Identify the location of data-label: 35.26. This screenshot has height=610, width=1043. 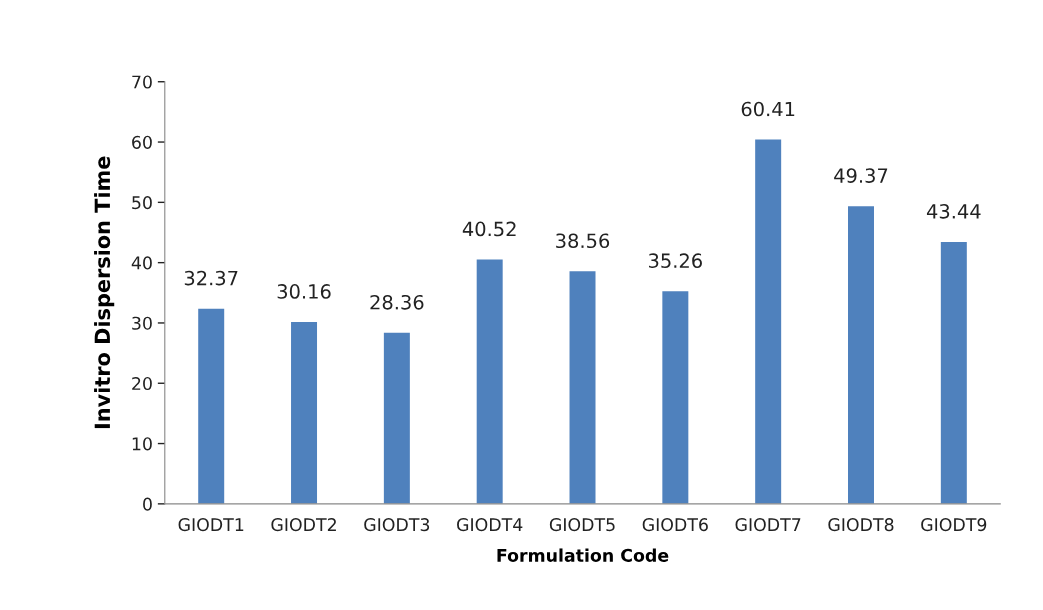
(675, 261).